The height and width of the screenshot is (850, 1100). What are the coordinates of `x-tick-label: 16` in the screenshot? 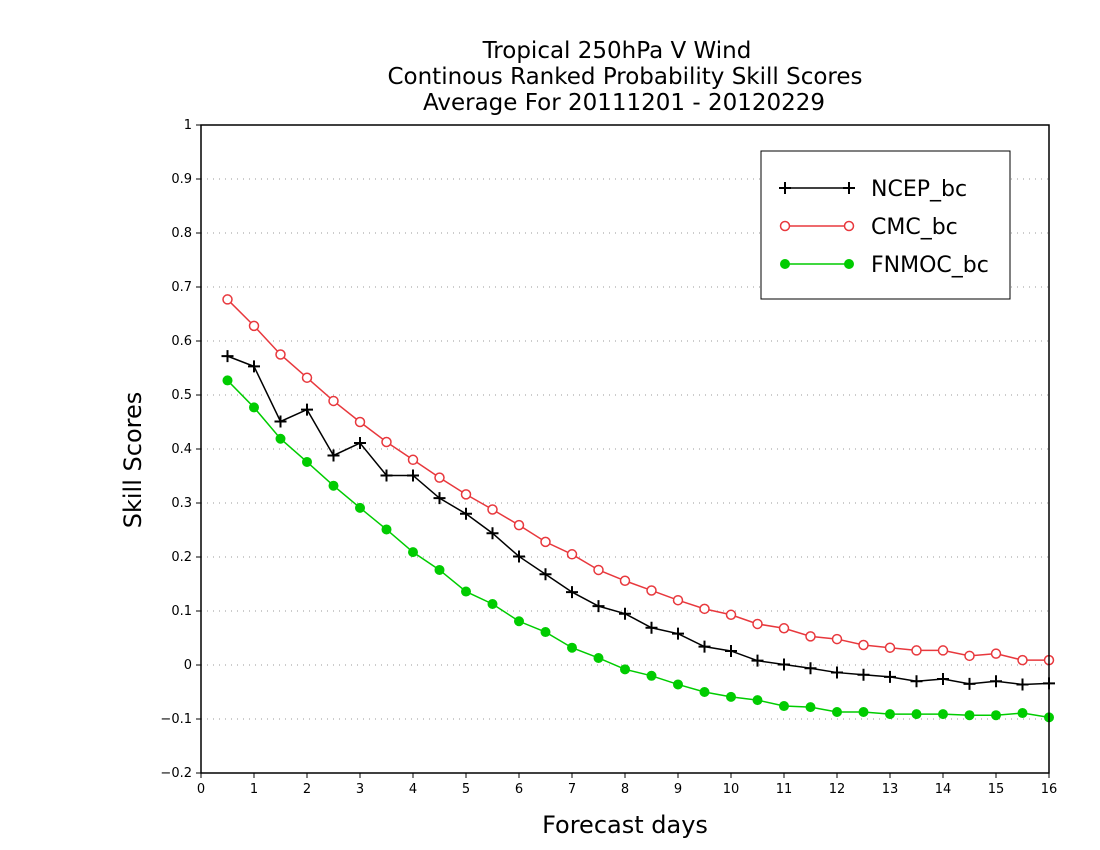 It's located at (1049, 789).